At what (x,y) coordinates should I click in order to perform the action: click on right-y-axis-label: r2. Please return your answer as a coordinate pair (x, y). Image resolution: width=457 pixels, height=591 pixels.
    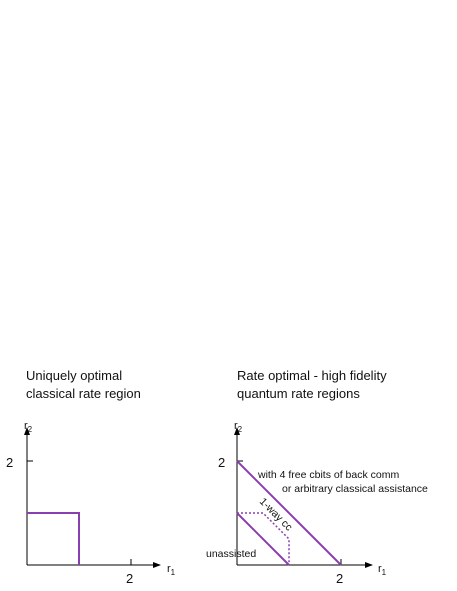
    Looking at the image, I should click on (238, 427).